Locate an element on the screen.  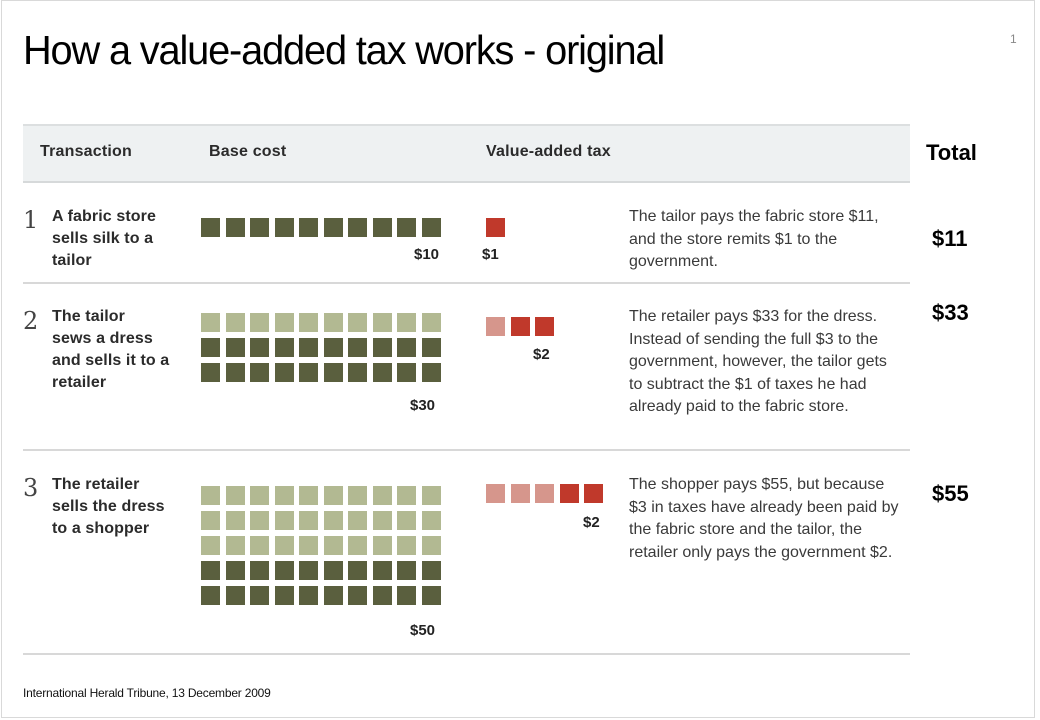
row-number: 3 is located at coordinates (31, 488).